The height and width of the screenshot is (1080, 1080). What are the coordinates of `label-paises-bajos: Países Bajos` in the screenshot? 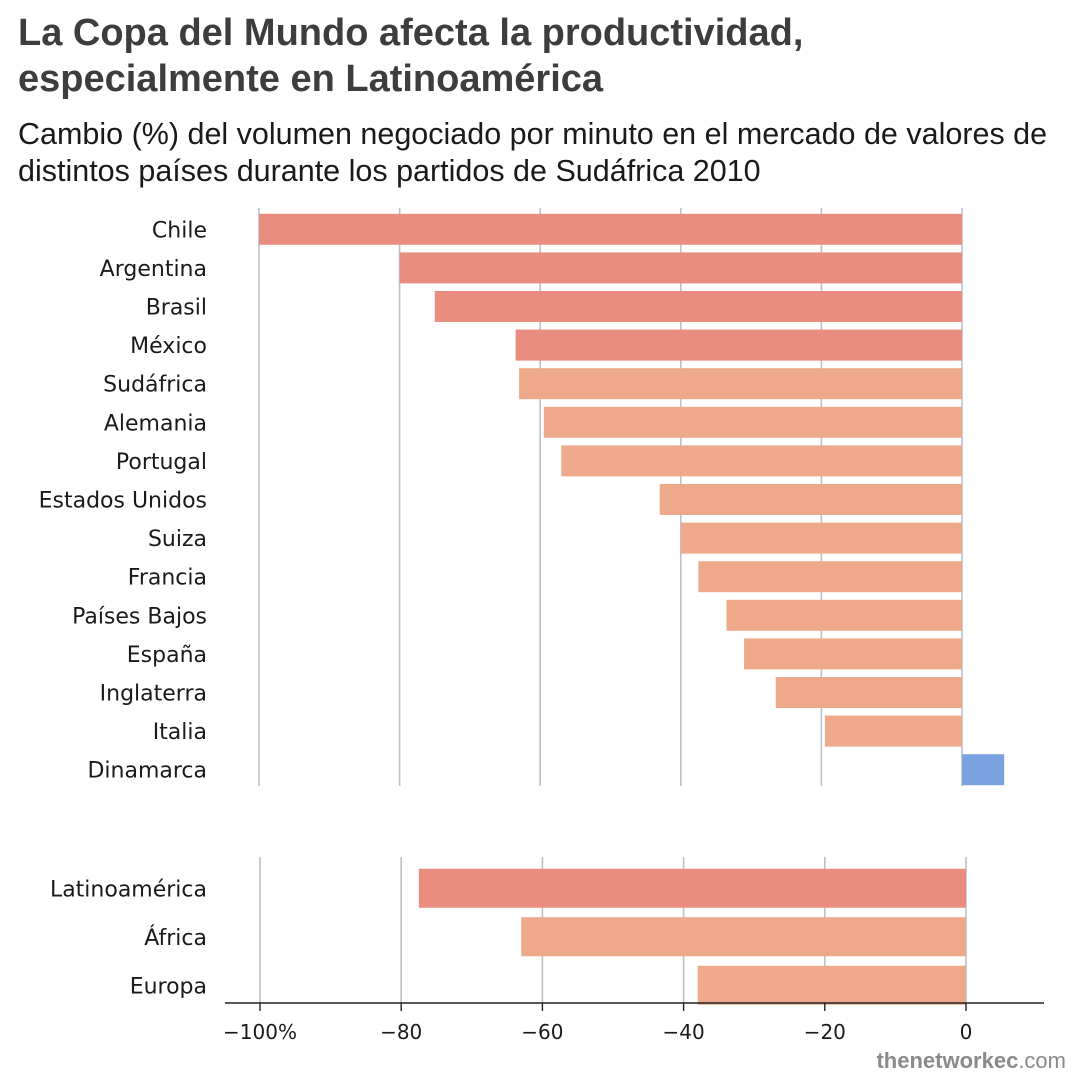 It's located at (139, 616).